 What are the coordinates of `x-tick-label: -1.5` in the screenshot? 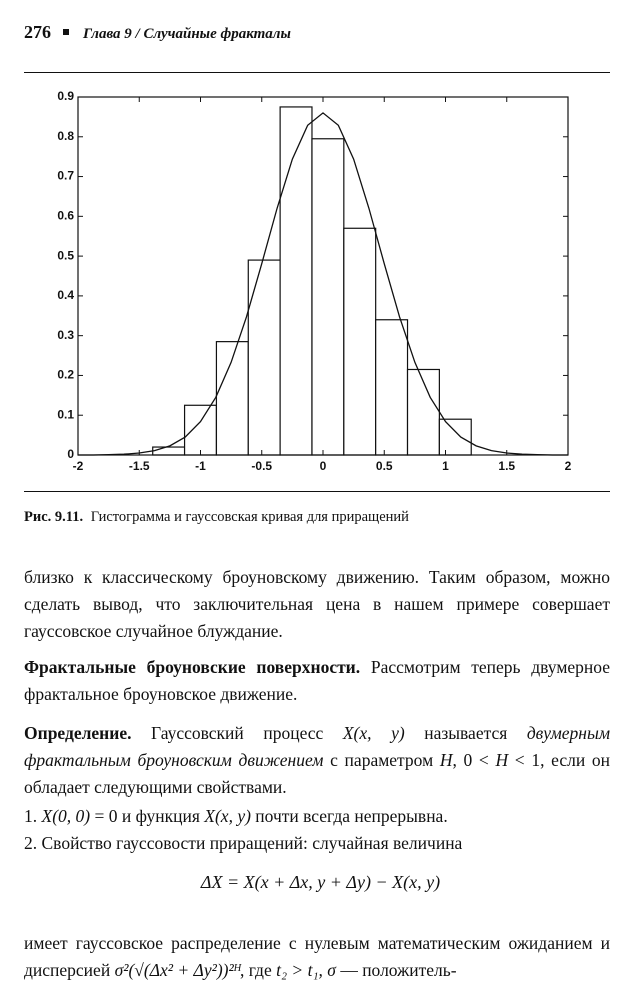 It's located at (139, 466).